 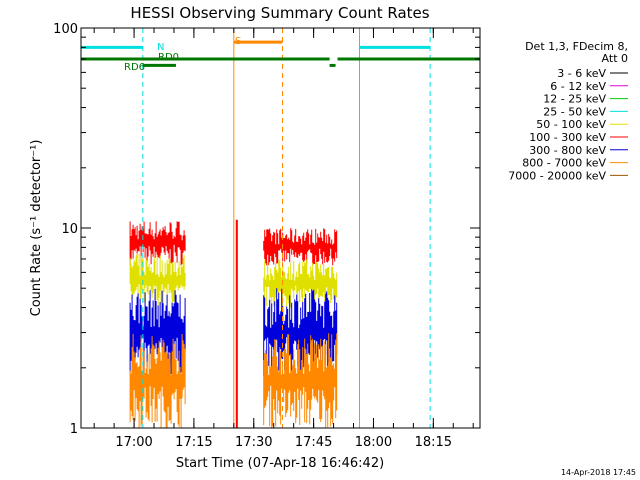 I want to click on legend-entry-label-6: 300 - 800 keV, so click(x=567, y=150).